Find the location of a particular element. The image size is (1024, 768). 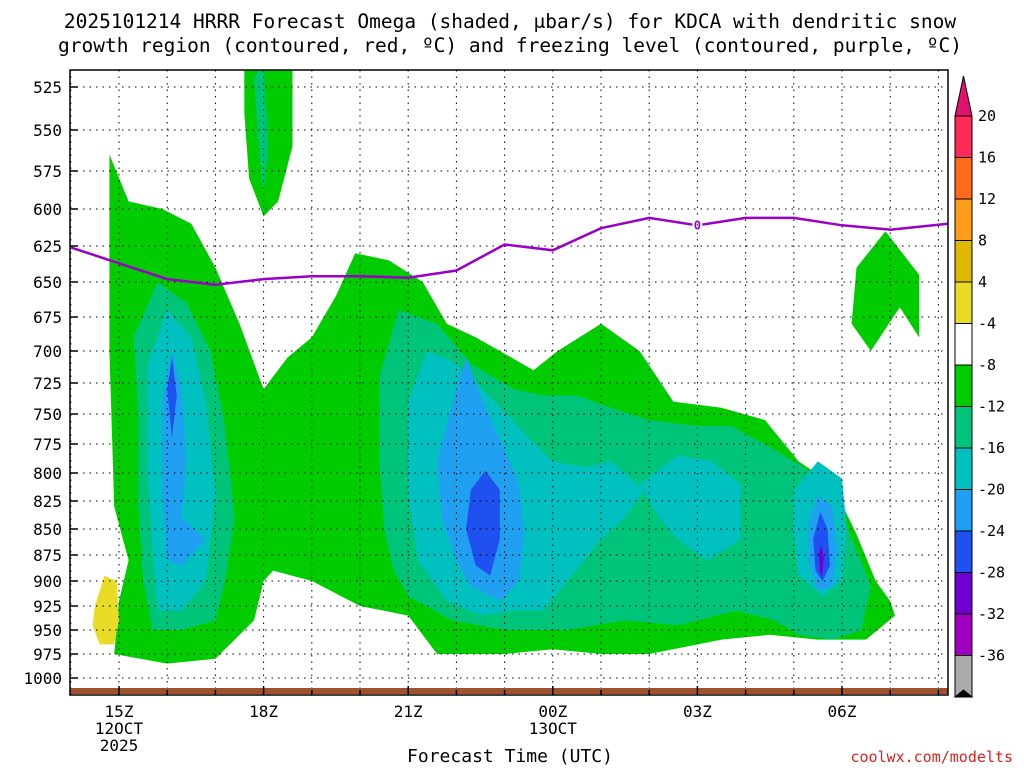

y-tick-label-675: 675 is located at coordinates (47, 317).